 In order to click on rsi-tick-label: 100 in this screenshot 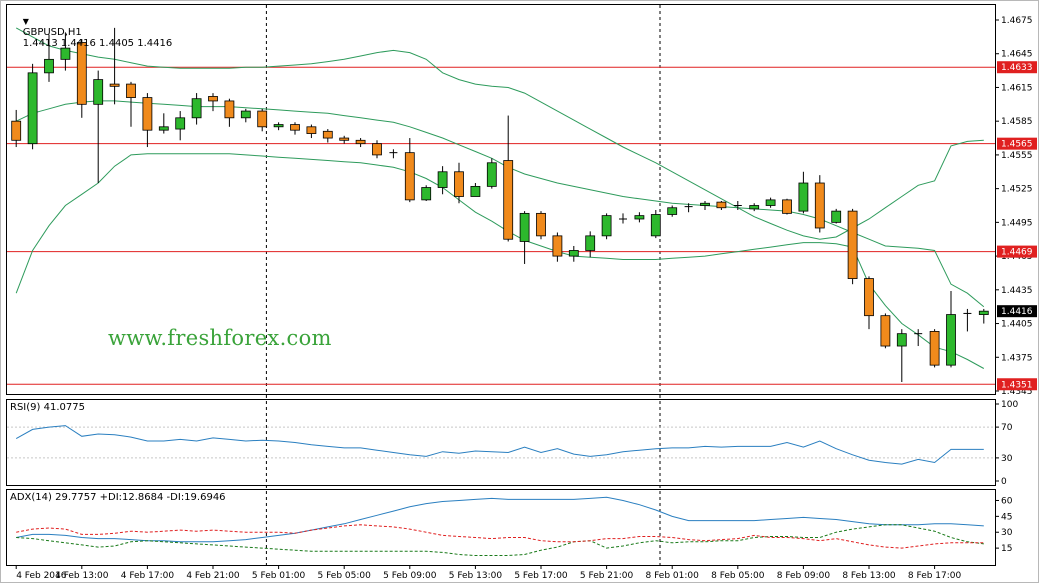, I will do `click(1009, 405)`.